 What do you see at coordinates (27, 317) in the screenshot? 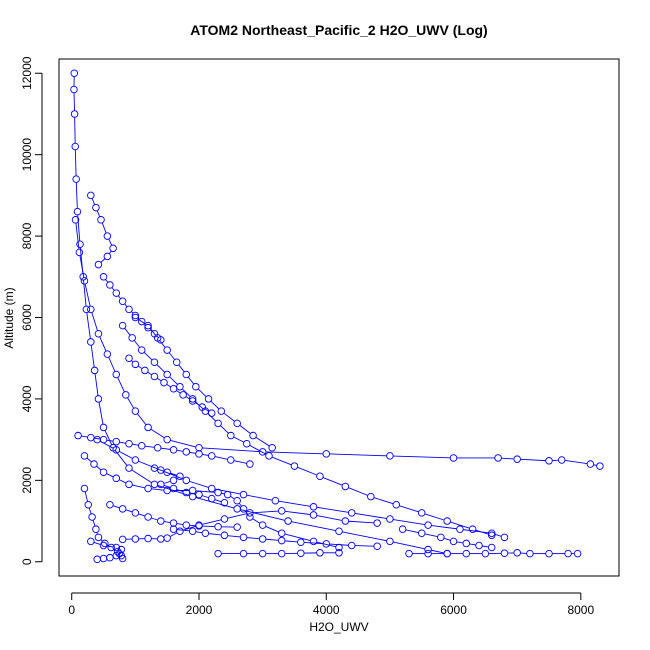
I see `y-tick-label: 6000` at bounding box center [27, 317].